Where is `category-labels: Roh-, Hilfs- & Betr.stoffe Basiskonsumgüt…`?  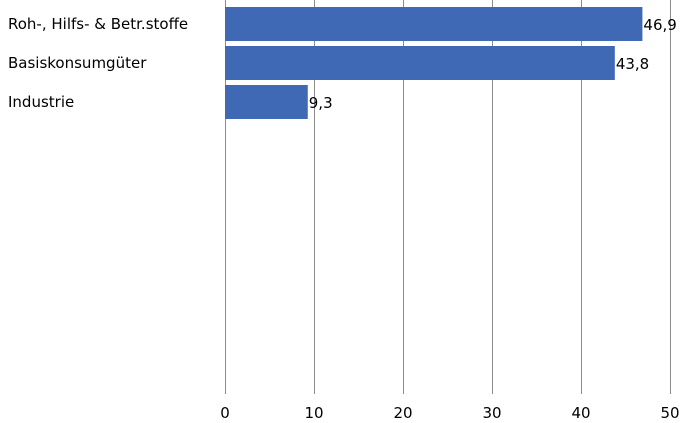
category-labels: Roh-, Hilfs- & Betr.stoffe Basiskonsumgüt… is located at coordinates (98, 63).